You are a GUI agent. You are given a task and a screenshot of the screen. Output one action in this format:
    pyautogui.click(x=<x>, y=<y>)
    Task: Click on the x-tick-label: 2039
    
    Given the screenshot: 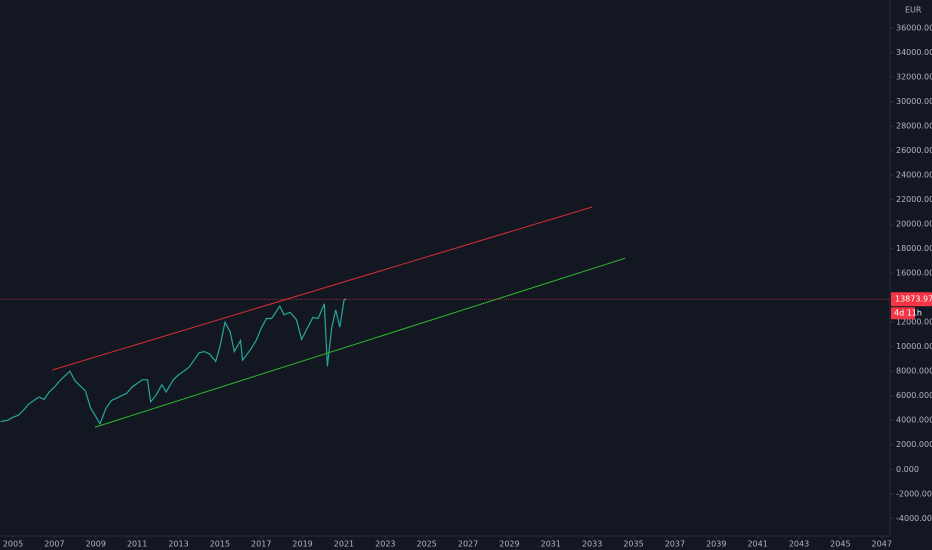 What is the action you would take?
    pyautogui.click(x=716, y=544)
    